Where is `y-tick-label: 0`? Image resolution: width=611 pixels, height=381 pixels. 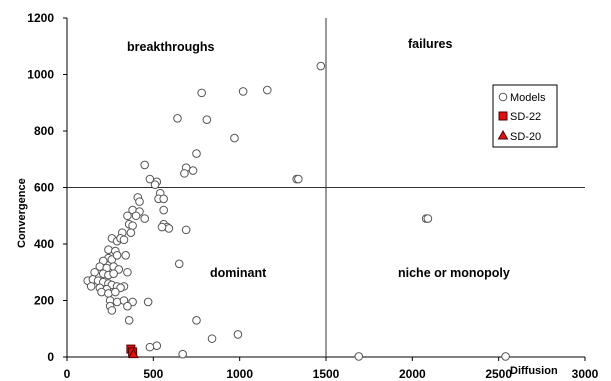 y-tick-label: 0 is located at coordinates (50, 357).